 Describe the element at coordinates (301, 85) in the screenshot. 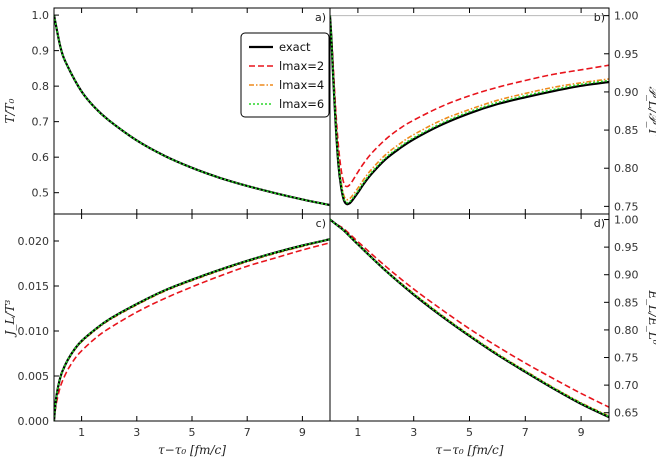

I see `legend-entry: lmax=4` at that location.